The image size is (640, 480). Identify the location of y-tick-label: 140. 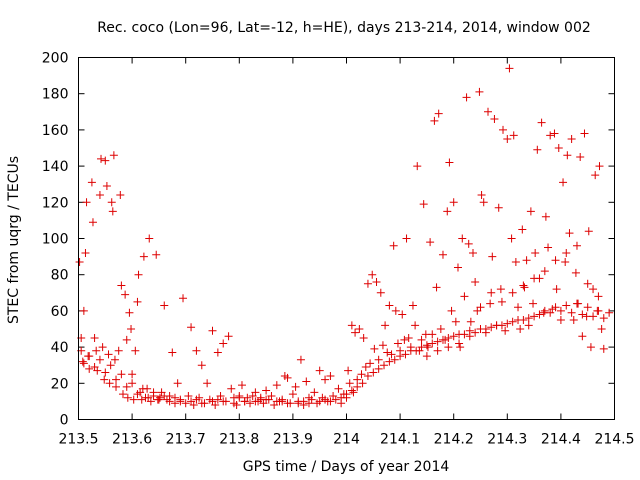
(55, 167).